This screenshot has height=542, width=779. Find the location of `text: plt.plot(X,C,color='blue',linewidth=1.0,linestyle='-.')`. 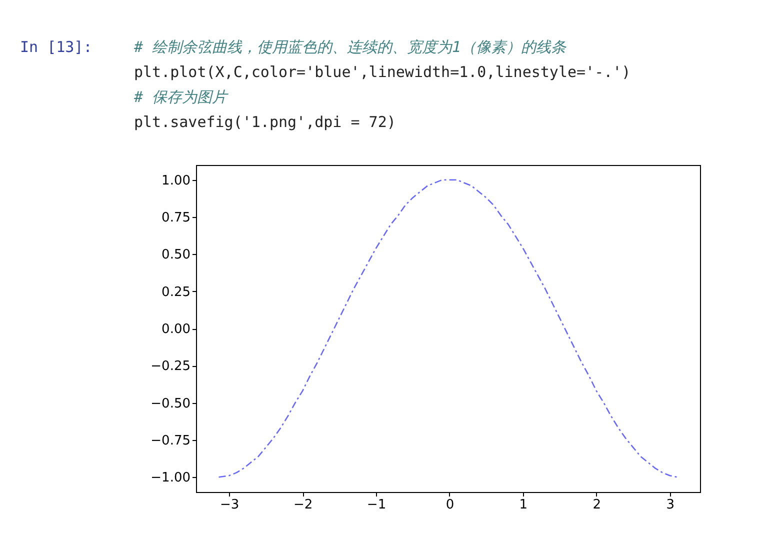

text: plt.plot(X,C,color='blue',linewidth=1.0,linestyle='-.') is located at coordinates (382, 72).